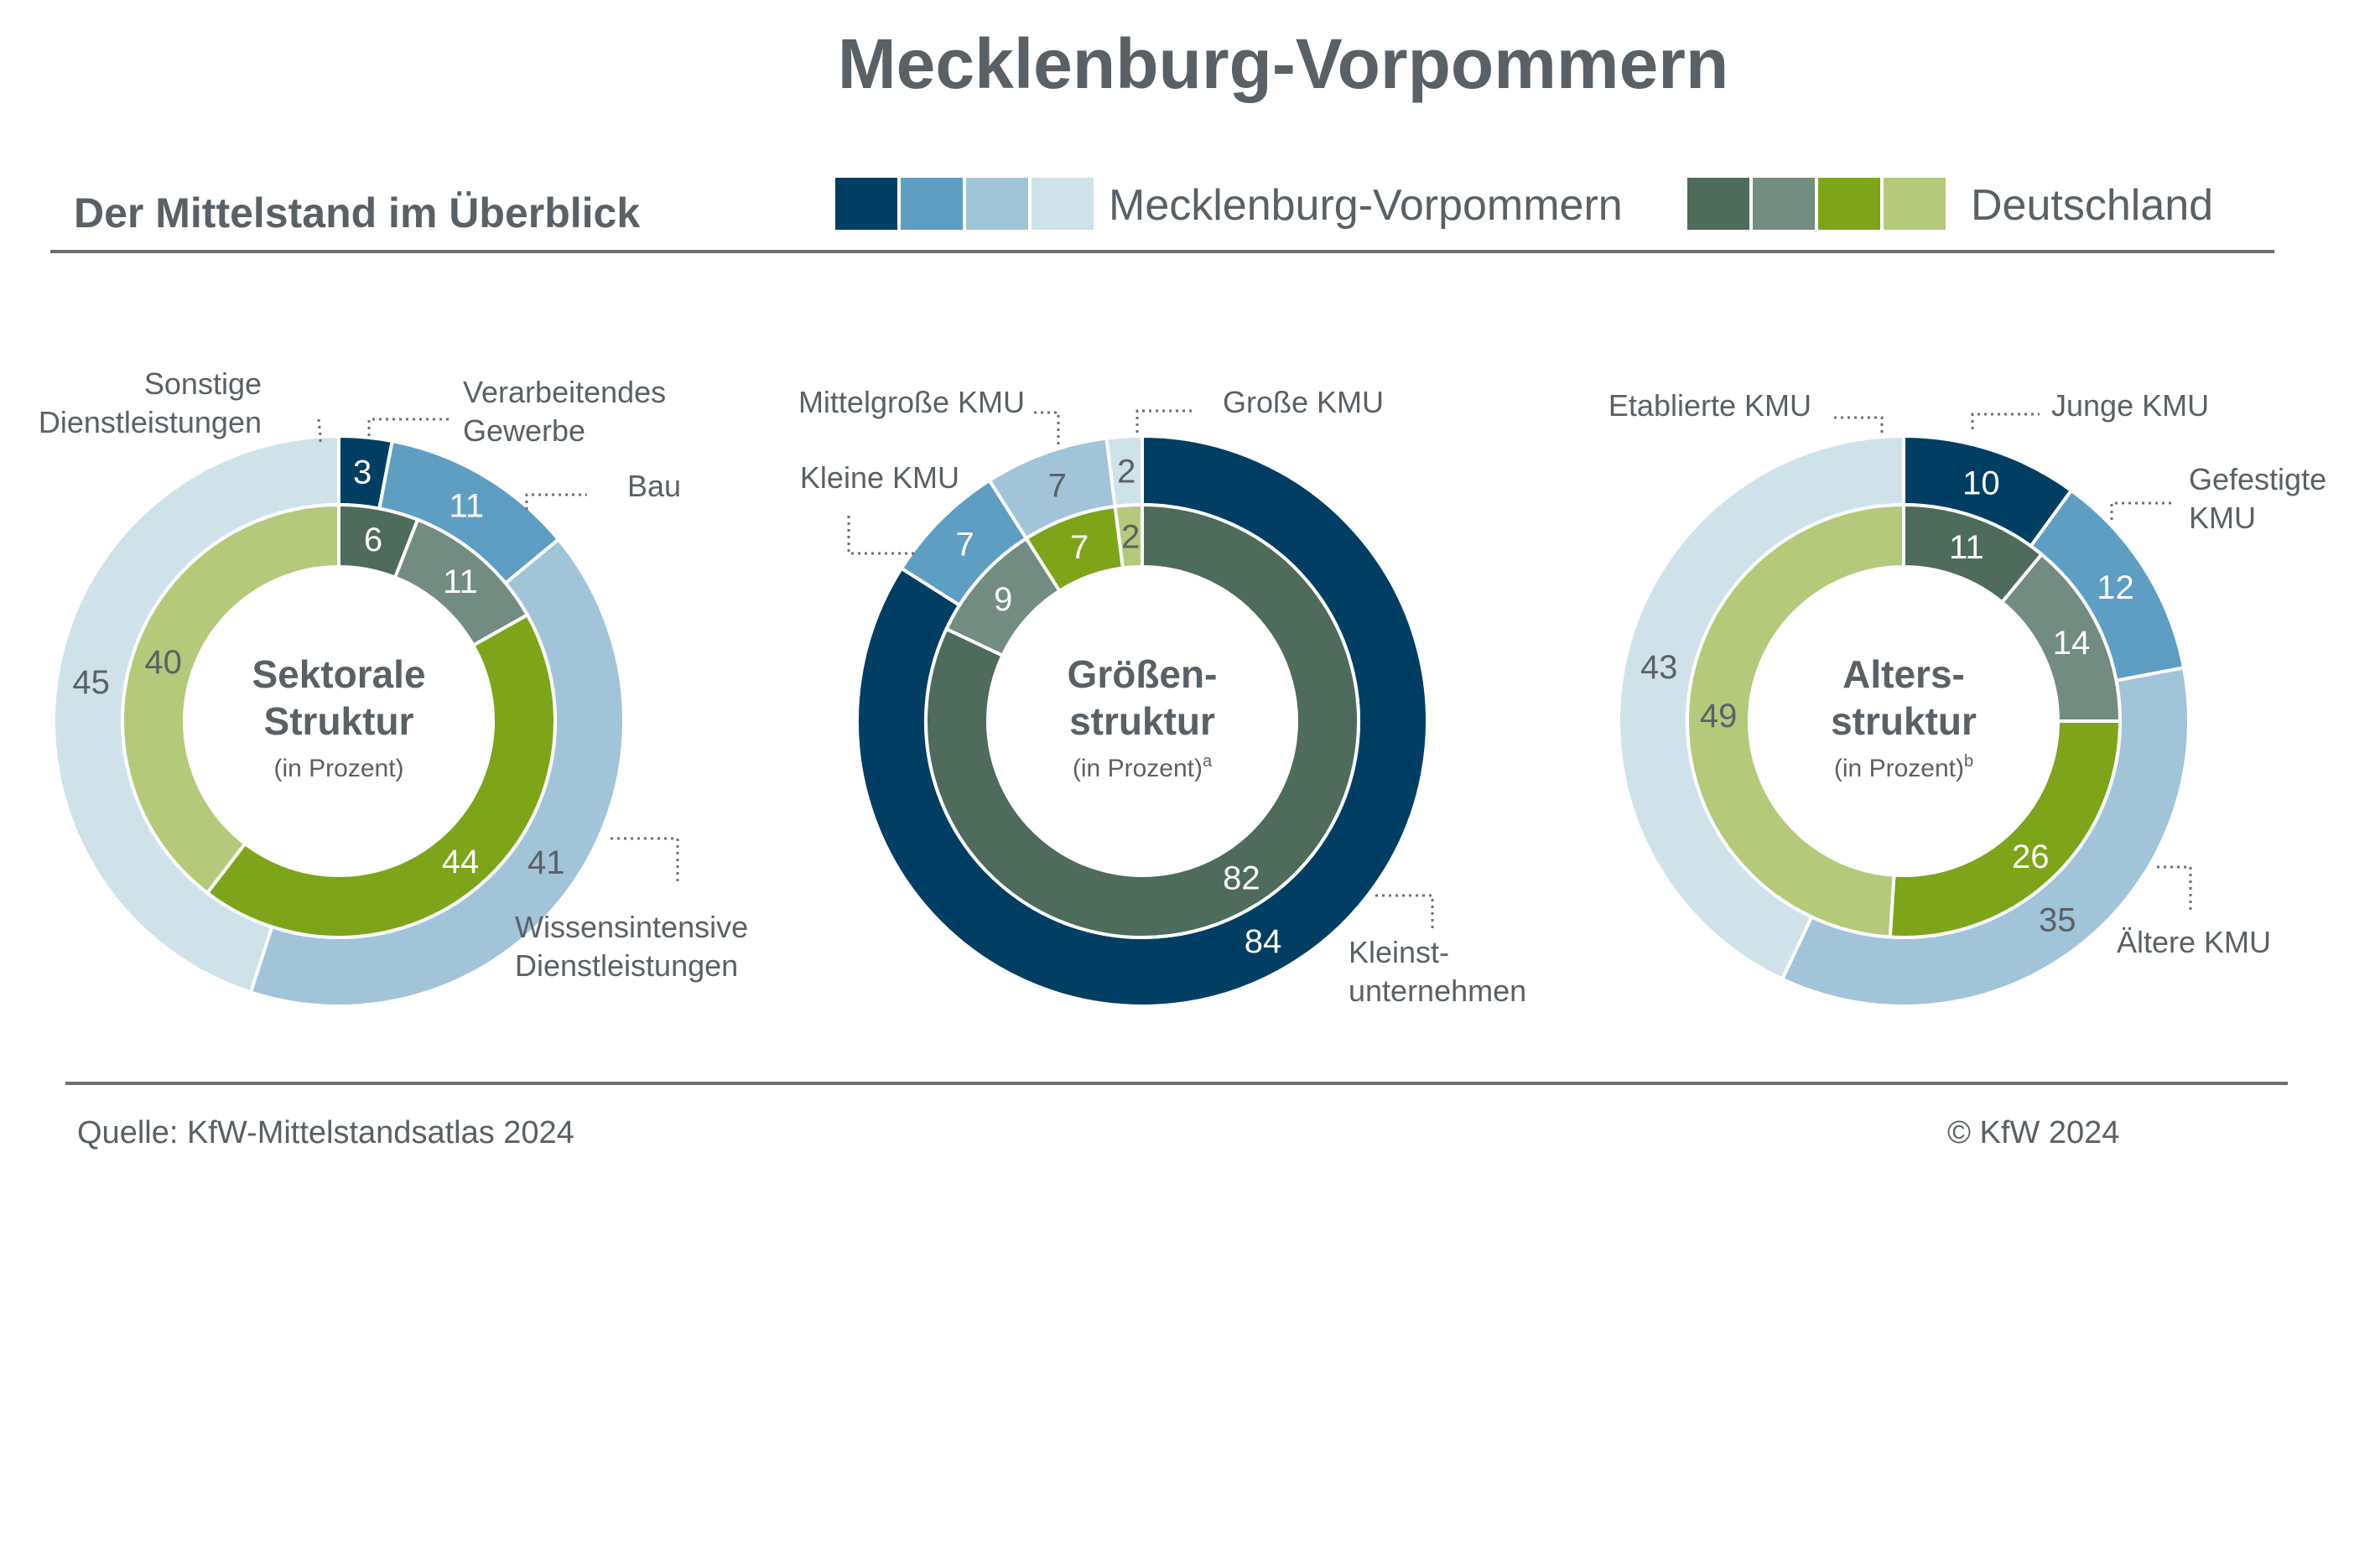  I want to click on center-title-line-1: Alters-, so click(1904, 674).